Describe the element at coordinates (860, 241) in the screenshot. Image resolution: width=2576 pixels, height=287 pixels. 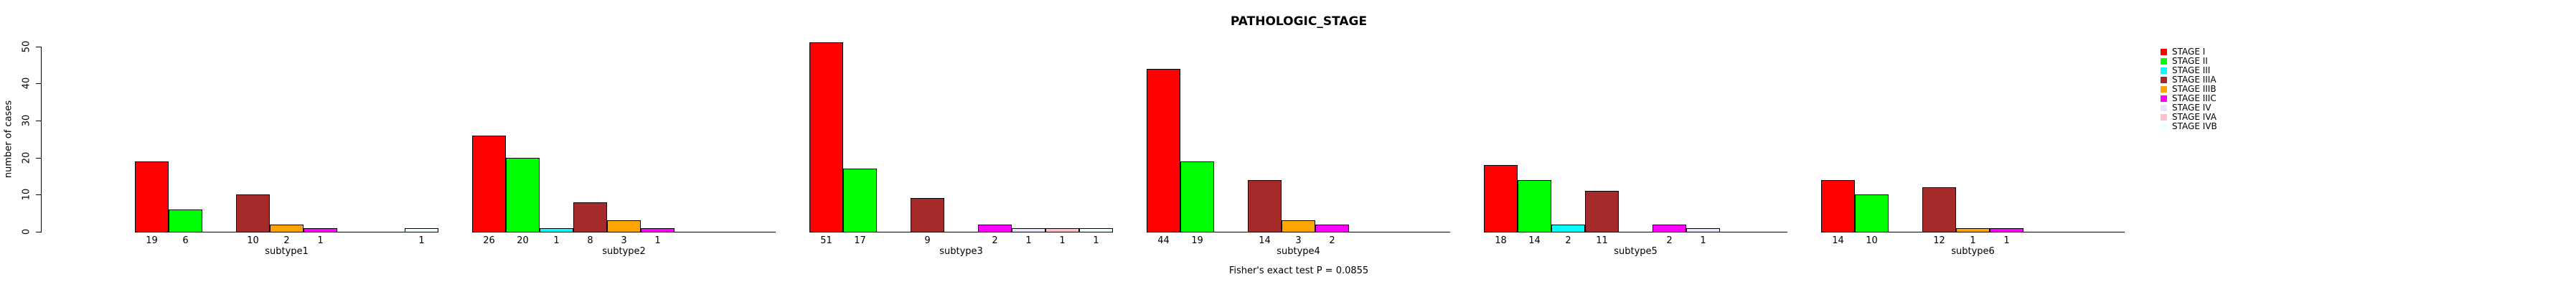
I see `bar-value-label: 17` at that location.